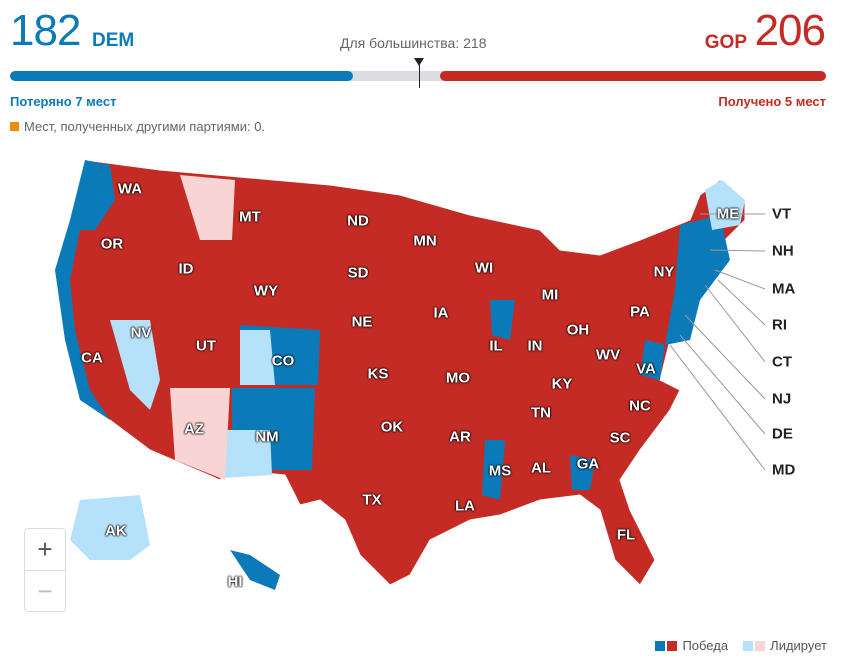 Image resolution: width=843 pixels, height=671 pixels. Describe the element at coordinates (772, 101) in the screenshot. I see `gop-change: Получено 5 мест` at that location.